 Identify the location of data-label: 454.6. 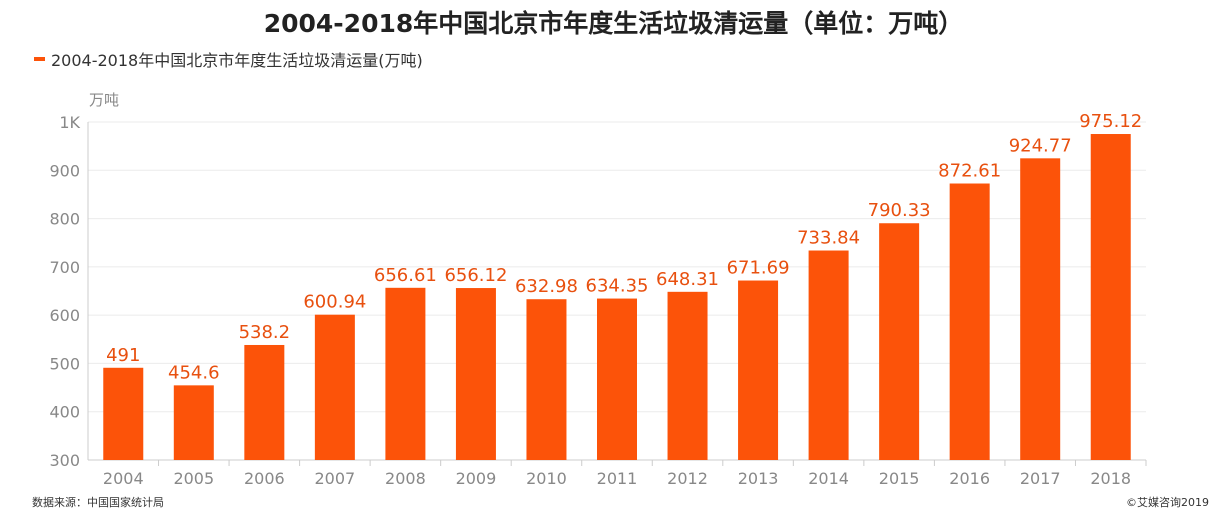
(194, 372).